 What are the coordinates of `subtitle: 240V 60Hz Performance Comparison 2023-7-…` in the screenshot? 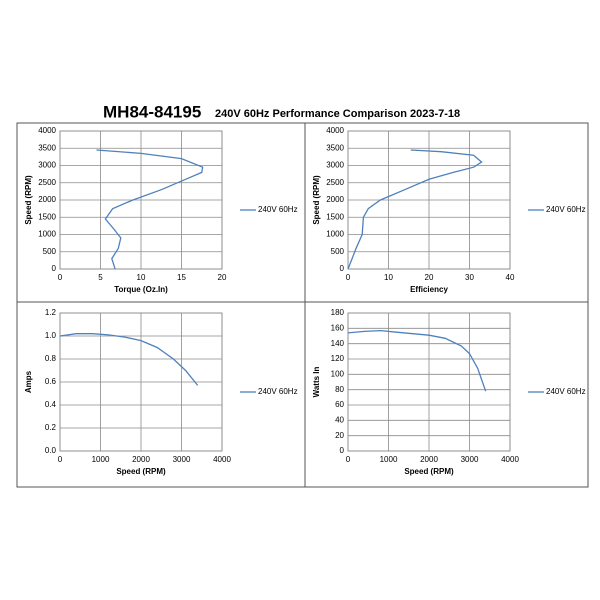 It's located at (337, 114).